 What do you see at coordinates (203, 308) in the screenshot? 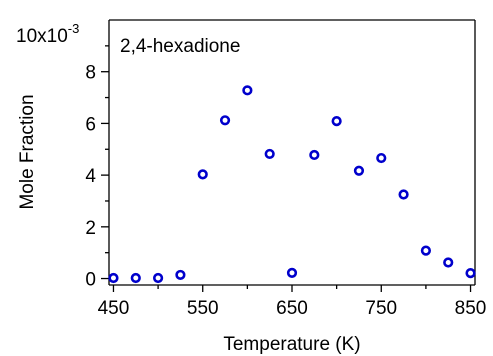
I see `x-tick-label: 550` at bounding box center [203, 308].